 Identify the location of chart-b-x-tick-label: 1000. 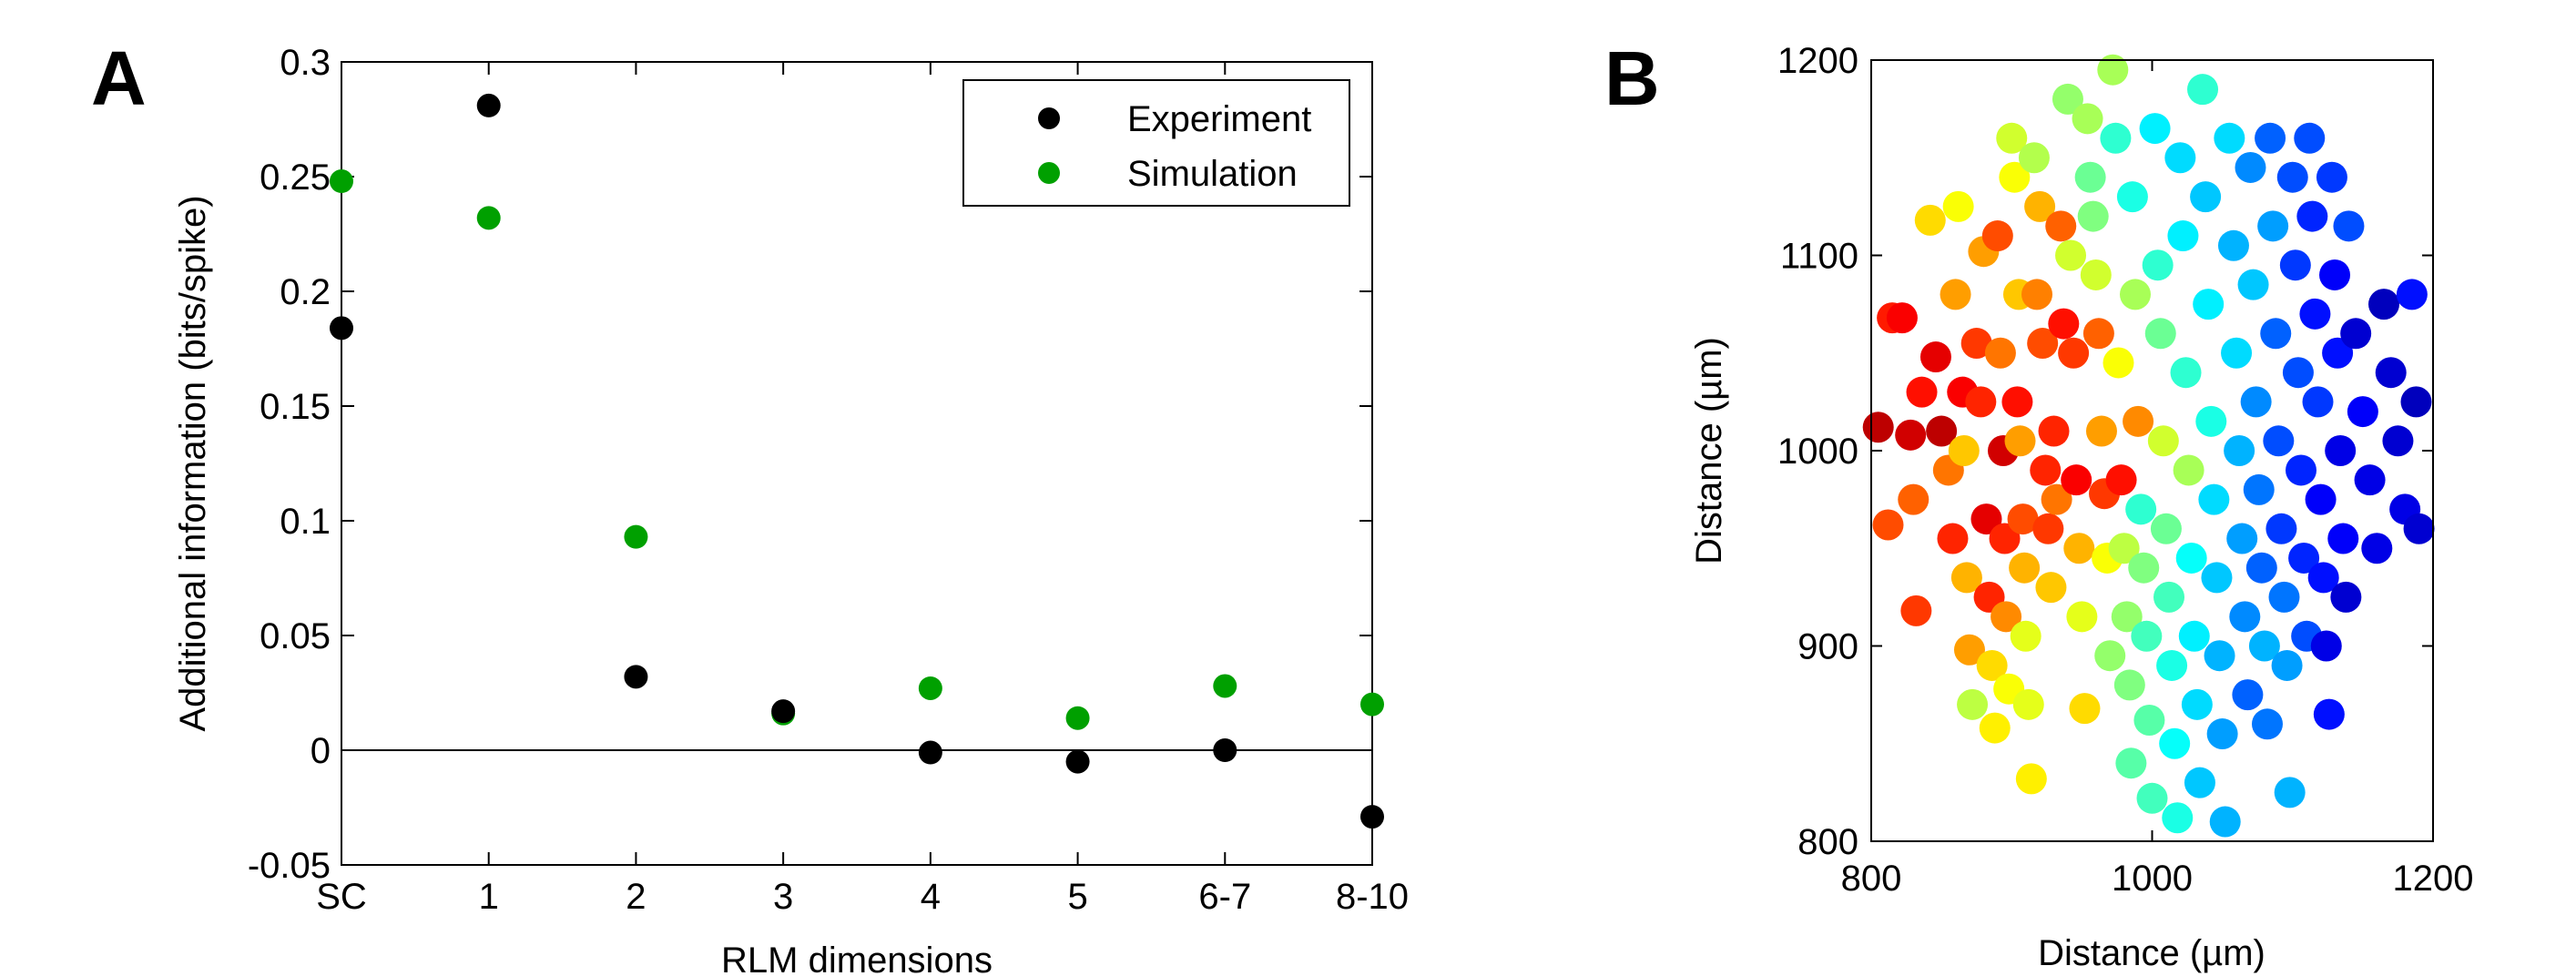
(2152, 879).